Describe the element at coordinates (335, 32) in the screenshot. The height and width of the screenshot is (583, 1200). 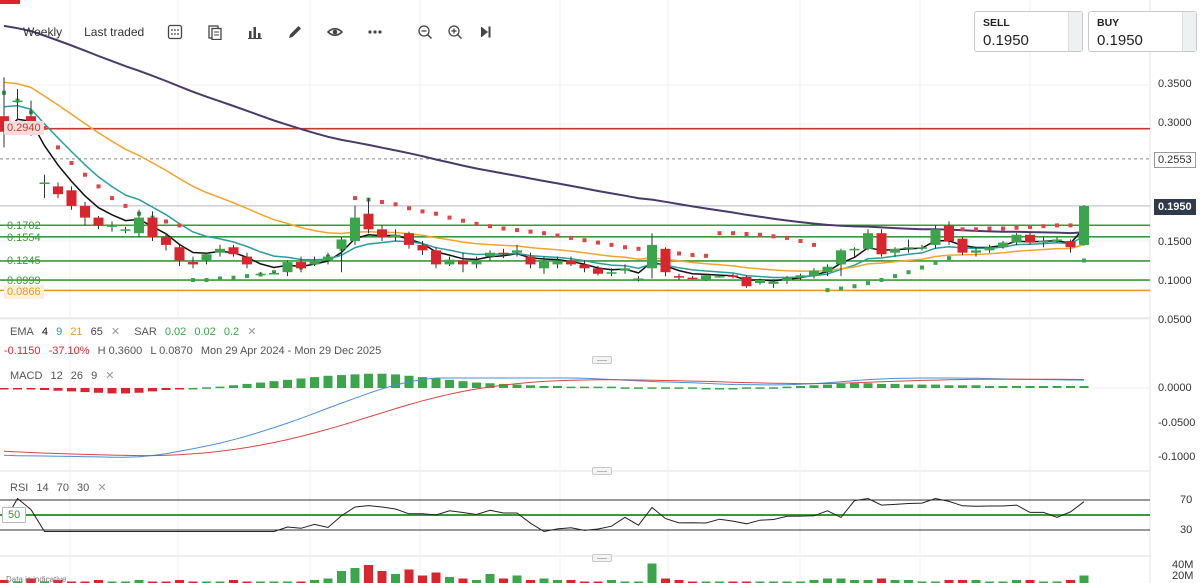
I see `eye-icon` at that location.